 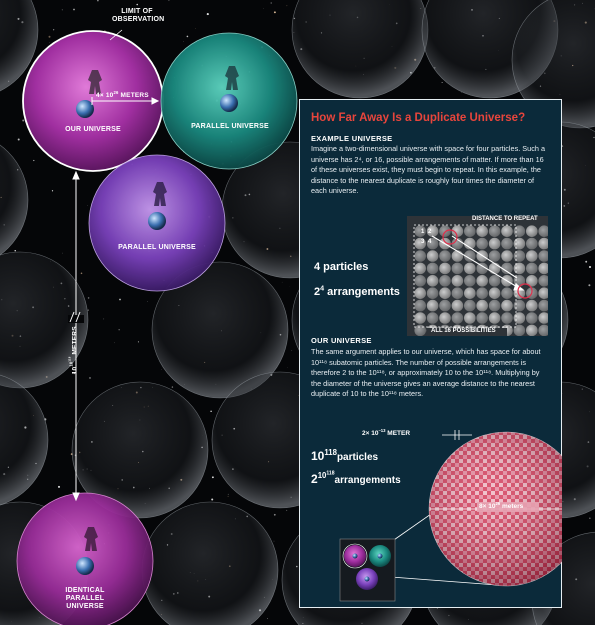 What do you see at coordinates (341, 267) in the screenshot?
I see `example-particles: 4 particles` at bounding box center [341, 267].